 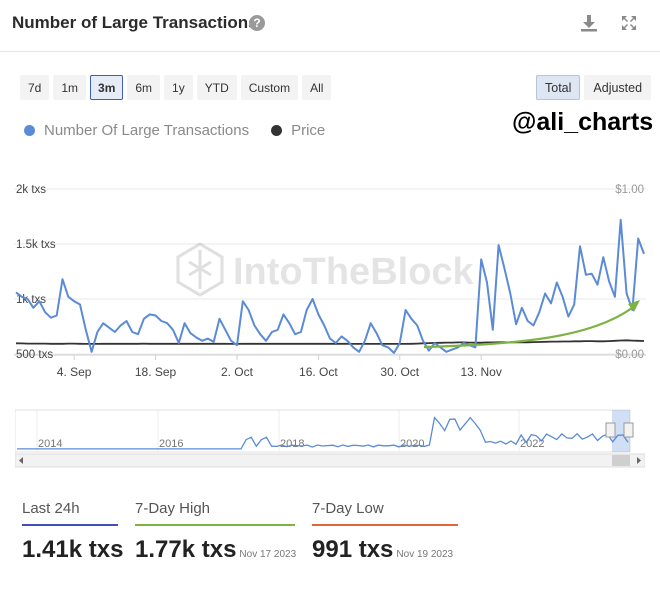 What do you see at coordinates (621, 460) in the screenshot?
I see `navigator-scrollbar-thumb` at bounding box center [621, 460].